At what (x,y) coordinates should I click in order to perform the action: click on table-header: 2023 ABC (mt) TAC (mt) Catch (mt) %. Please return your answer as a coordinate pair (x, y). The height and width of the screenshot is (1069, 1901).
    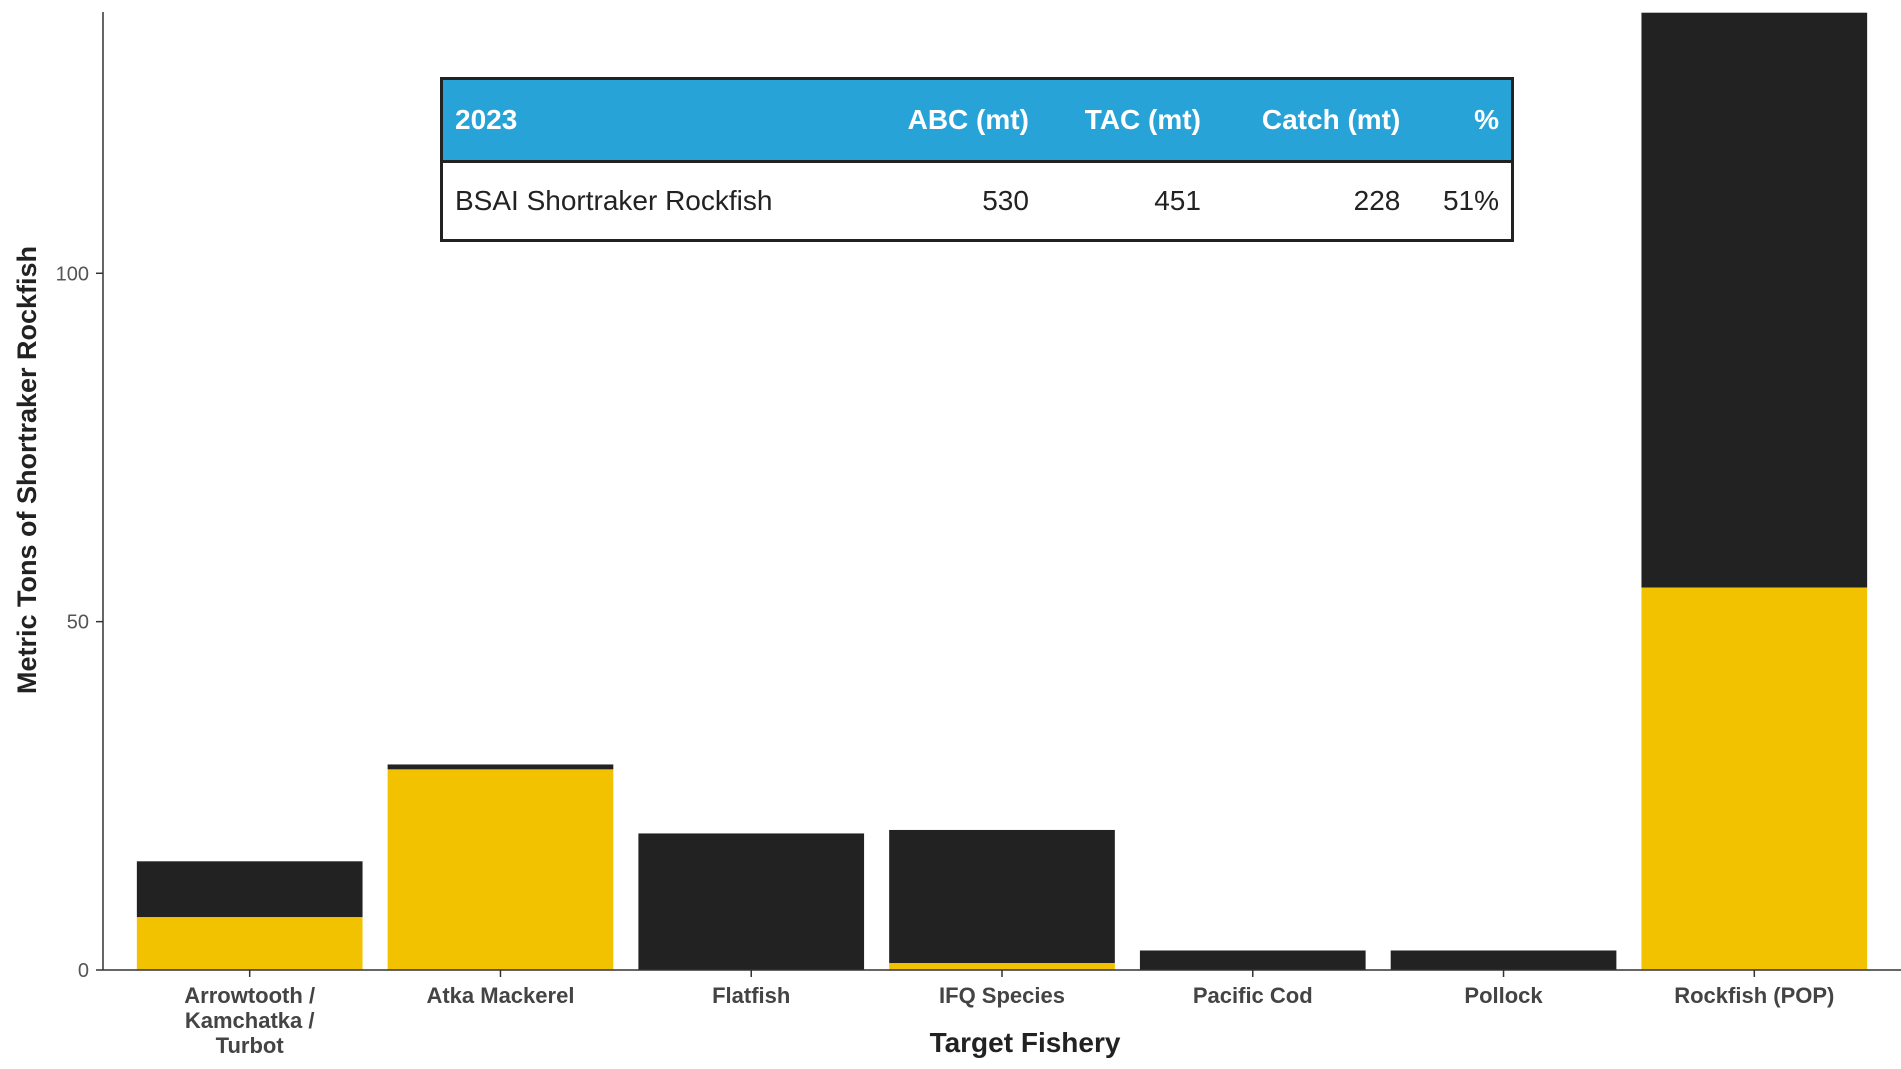
    Looking at the image, I should click on (977, 120).